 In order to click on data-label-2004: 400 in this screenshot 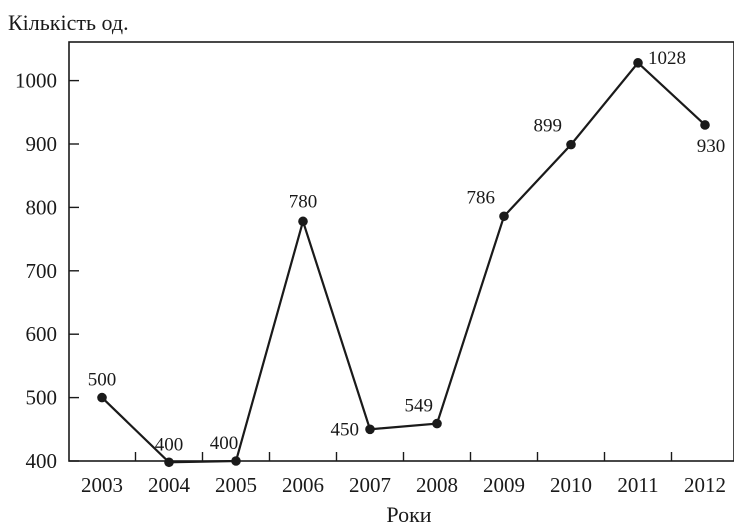, I will do `click(169, 444)`.